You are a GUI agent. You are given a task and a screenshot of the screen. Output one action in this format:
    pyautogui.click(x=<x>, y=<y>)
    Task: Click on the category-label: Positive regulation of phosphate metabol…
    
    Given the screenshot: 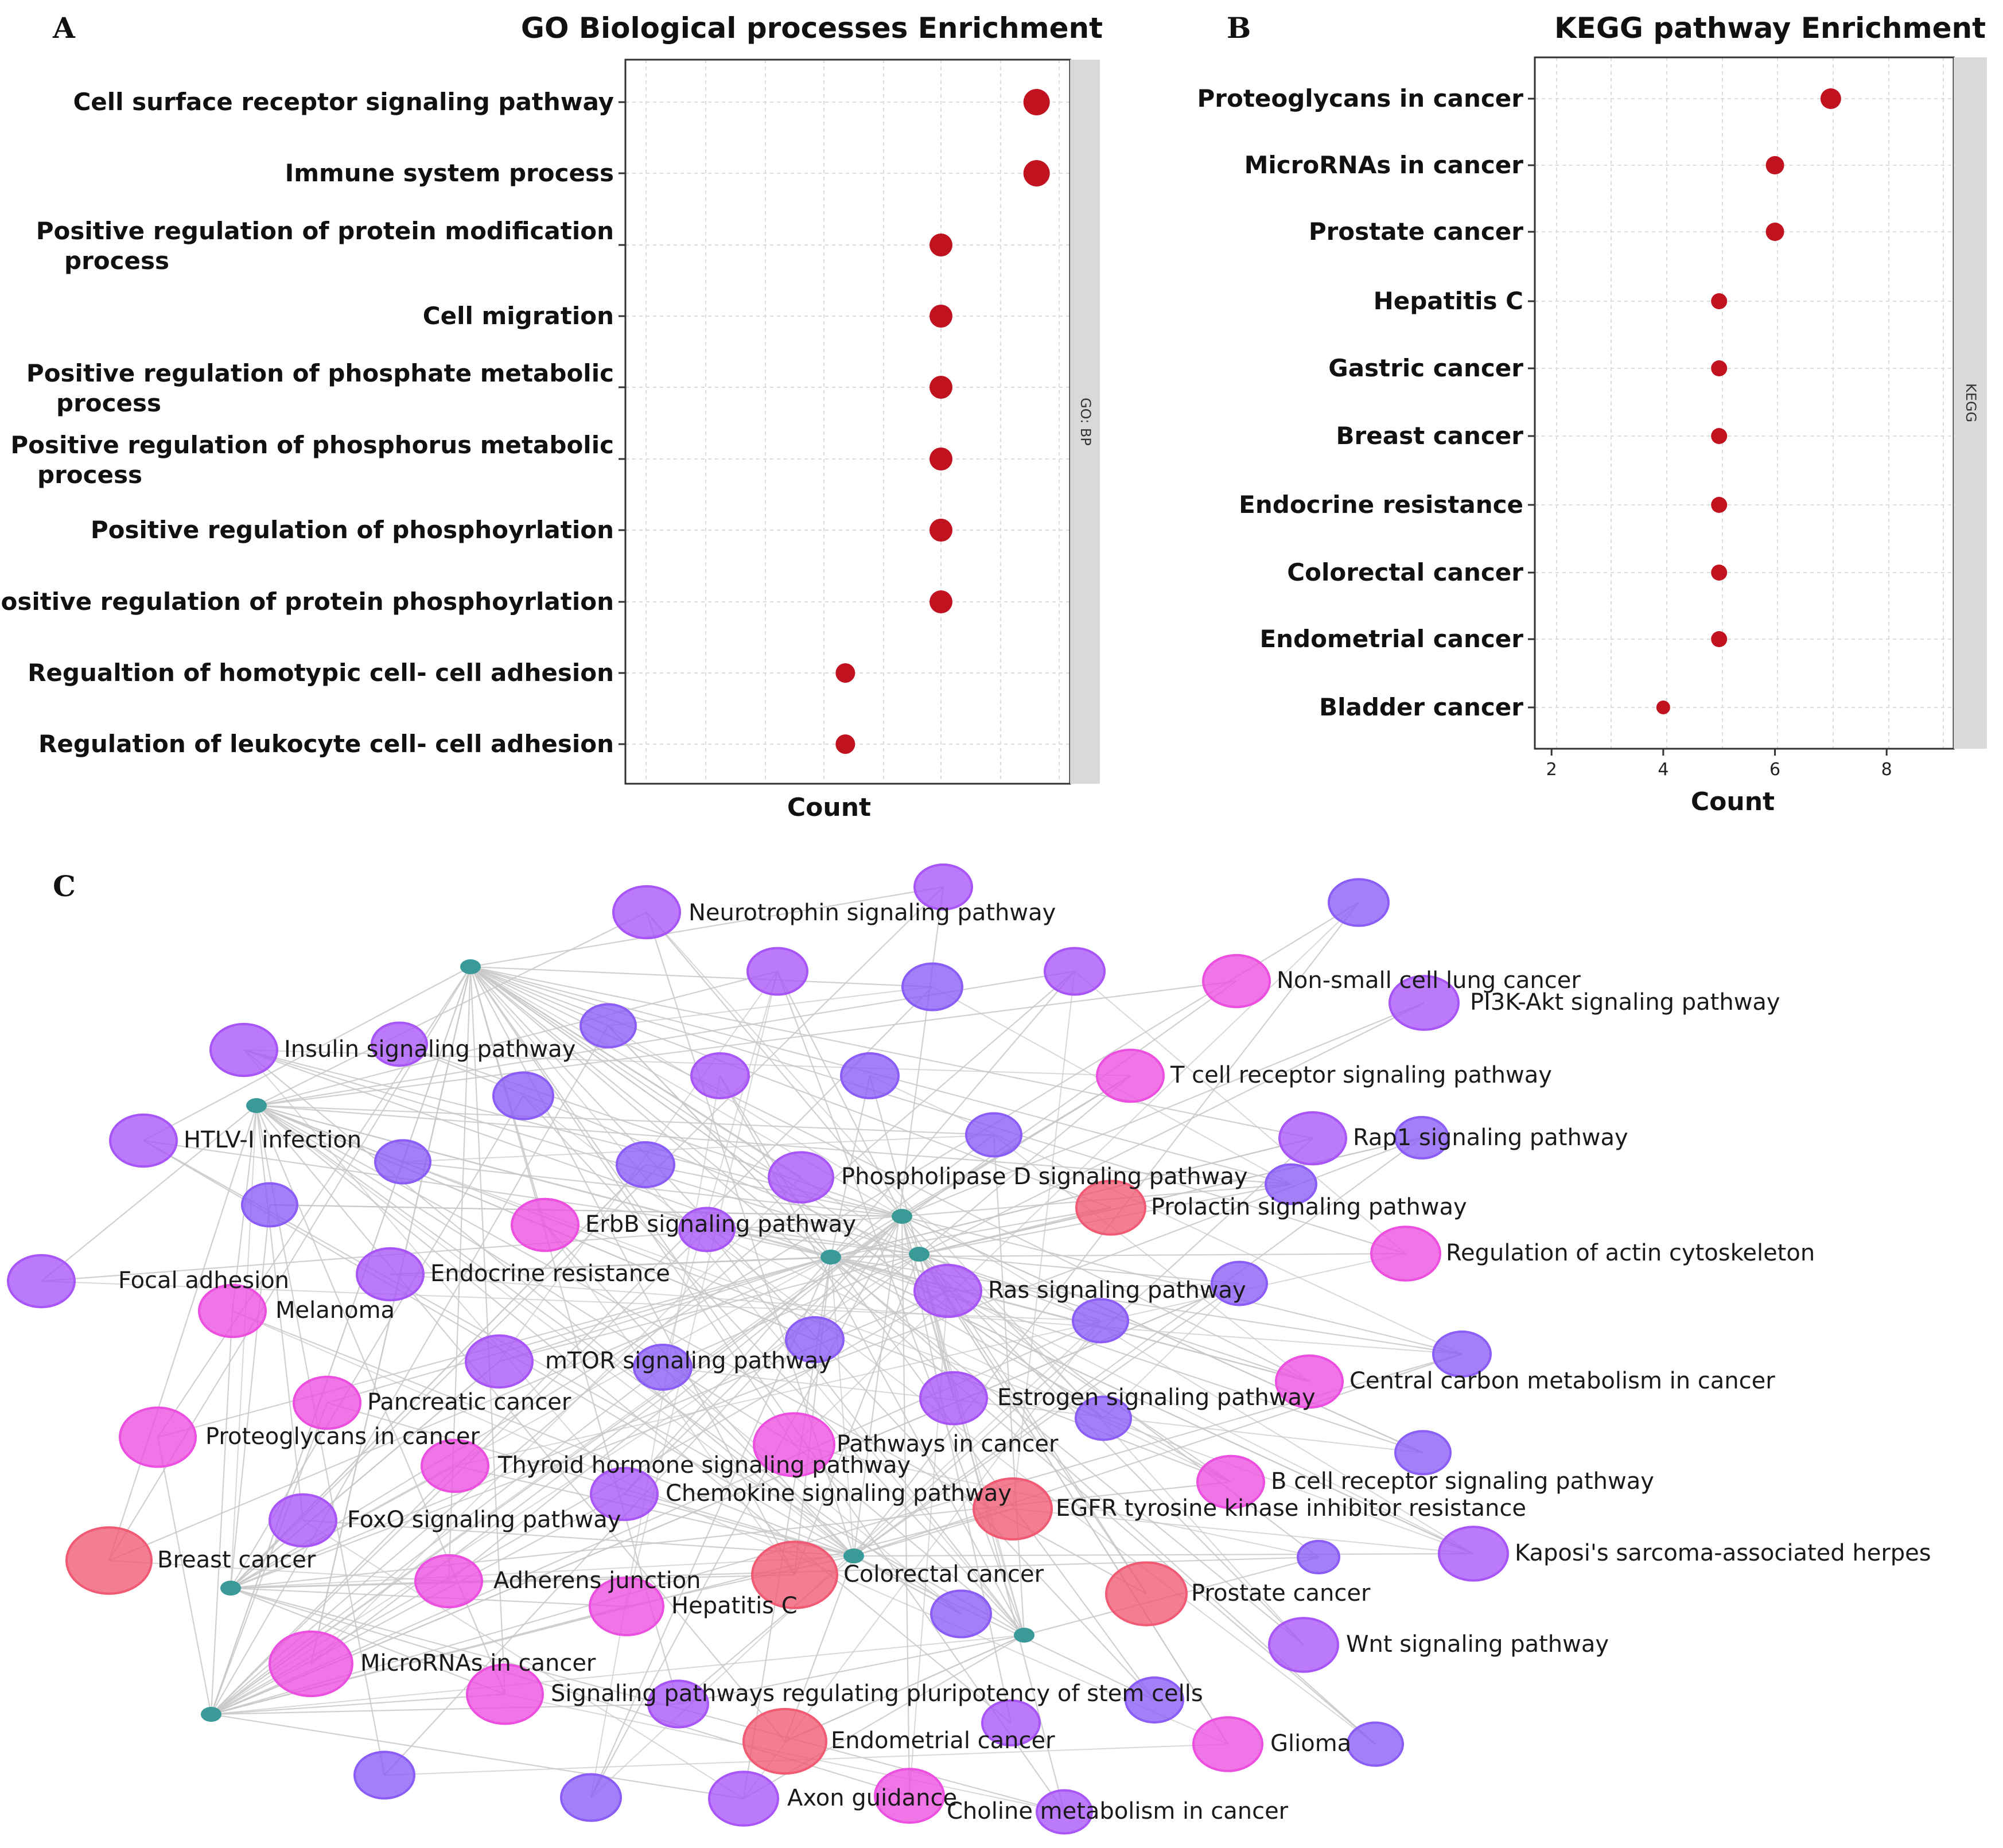 What is the action you would take?
    pyautogui.click(x=320, y=388)
    